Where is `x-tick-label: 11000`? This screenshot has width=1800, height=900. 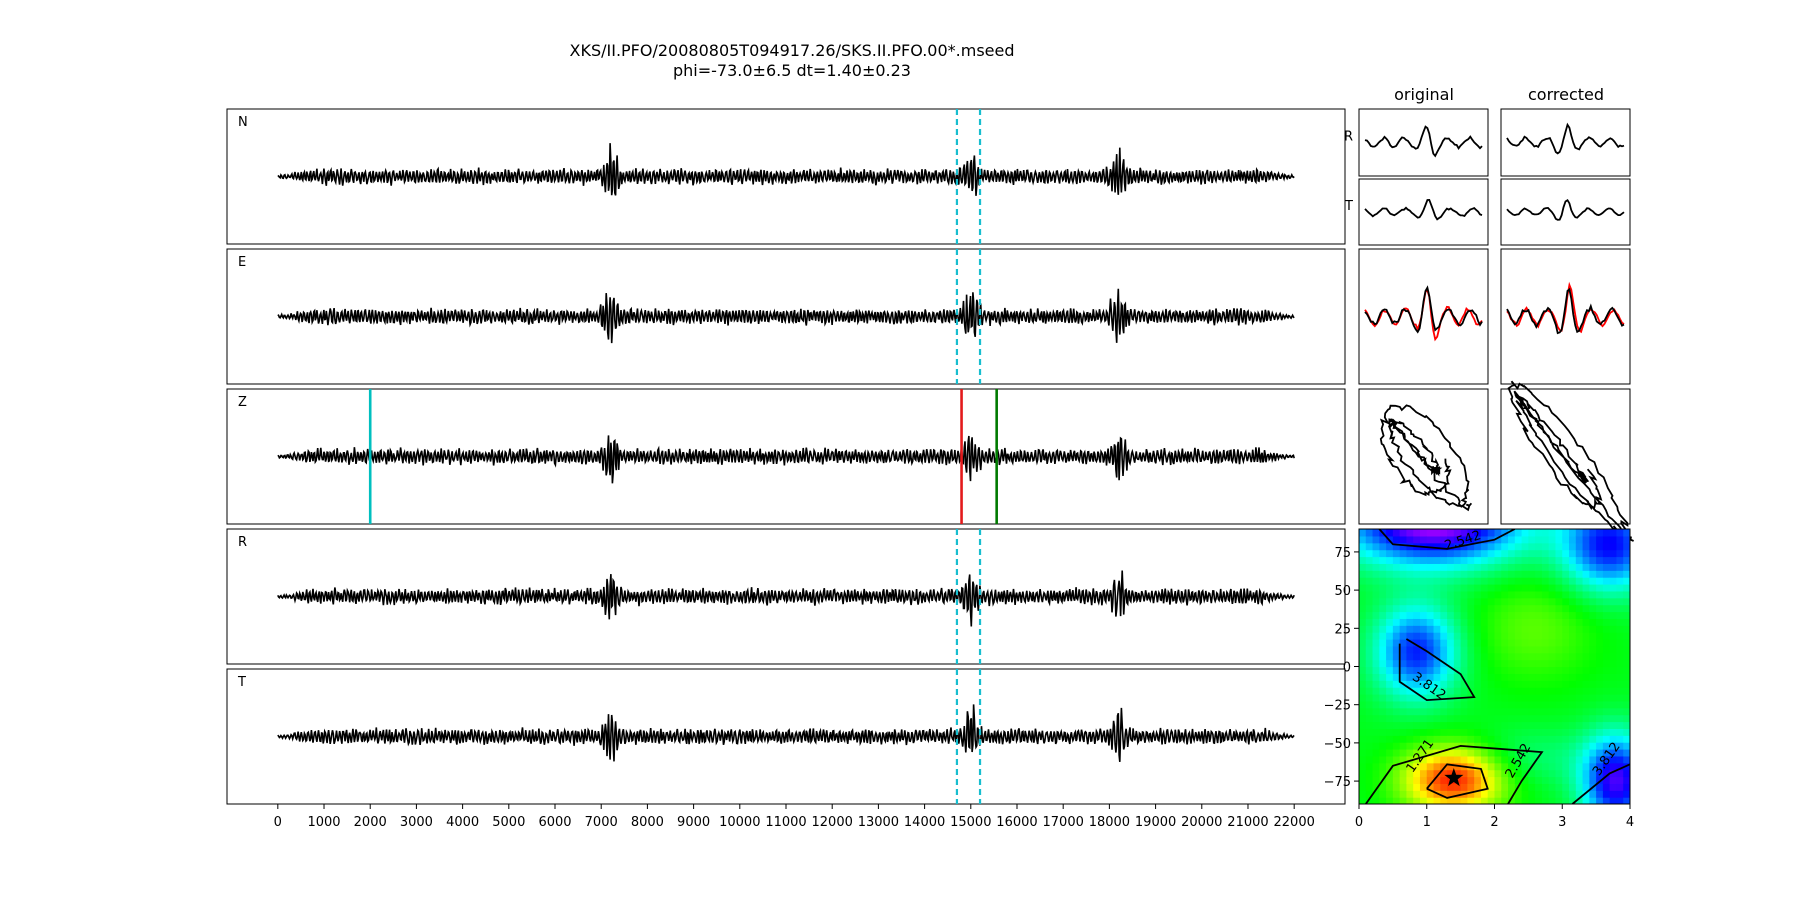 x-tick-label: 11000 is located at coordinates (785, 822).